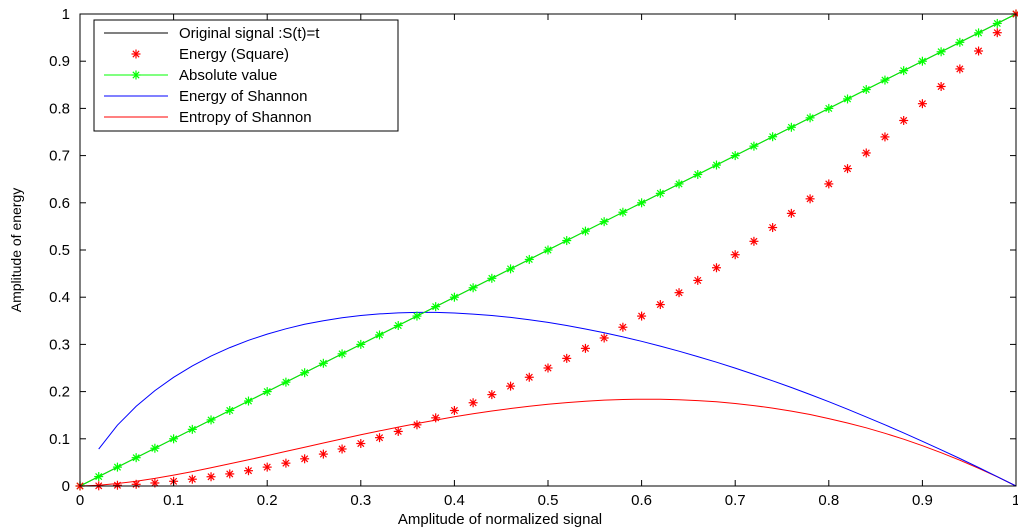 This screenshot has height=529, width=1018. I want to click on x-tick-label: 0.6, so click(641, 500).